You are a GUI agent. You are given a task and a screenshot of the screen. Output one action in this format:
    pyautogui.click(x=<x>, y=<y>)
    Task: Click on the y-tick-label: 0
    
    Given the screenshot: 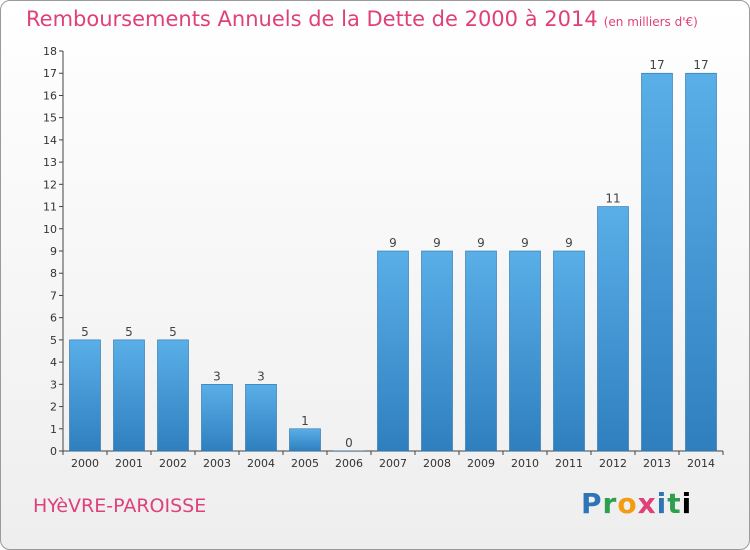 What is the action you would take?
    pyautogui.click(x=53, y=451)
    